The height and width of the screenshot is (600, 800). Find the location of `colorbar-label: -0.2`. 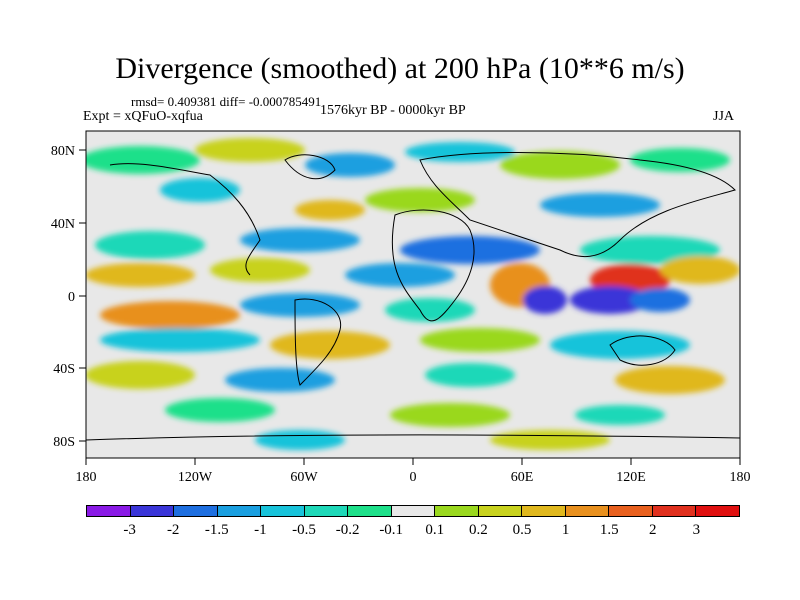

colorbar-label: -0.2 is located at coordinates (347, 530).